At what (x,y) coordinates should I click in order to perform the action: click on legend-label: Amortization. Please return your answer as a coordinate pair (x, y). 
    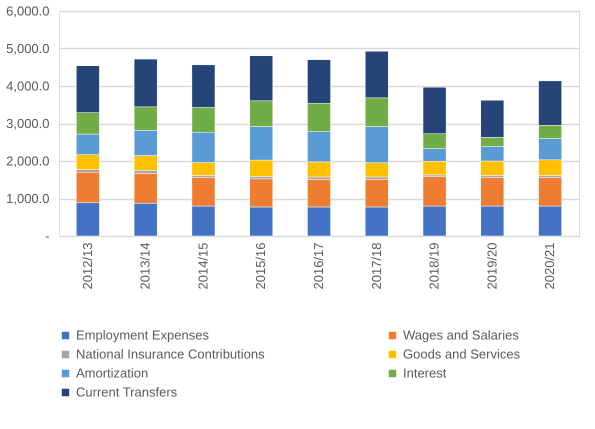
    Looking at the image, I should click on (112, 373).